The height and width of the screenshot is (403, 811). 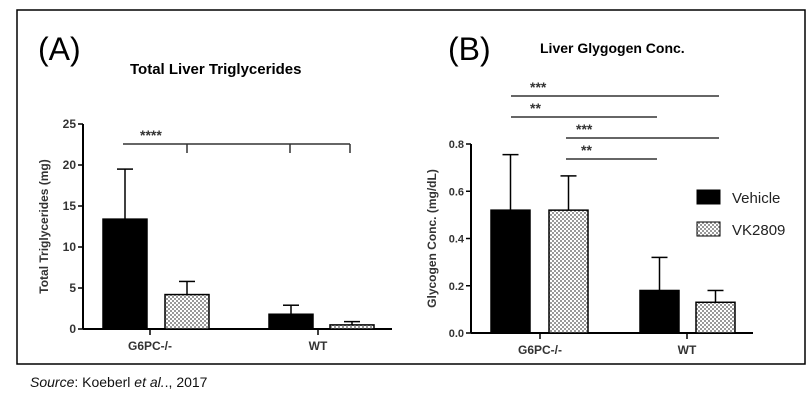 I want to click on y-tick-label: 0.4, so click(x=457, y=240).